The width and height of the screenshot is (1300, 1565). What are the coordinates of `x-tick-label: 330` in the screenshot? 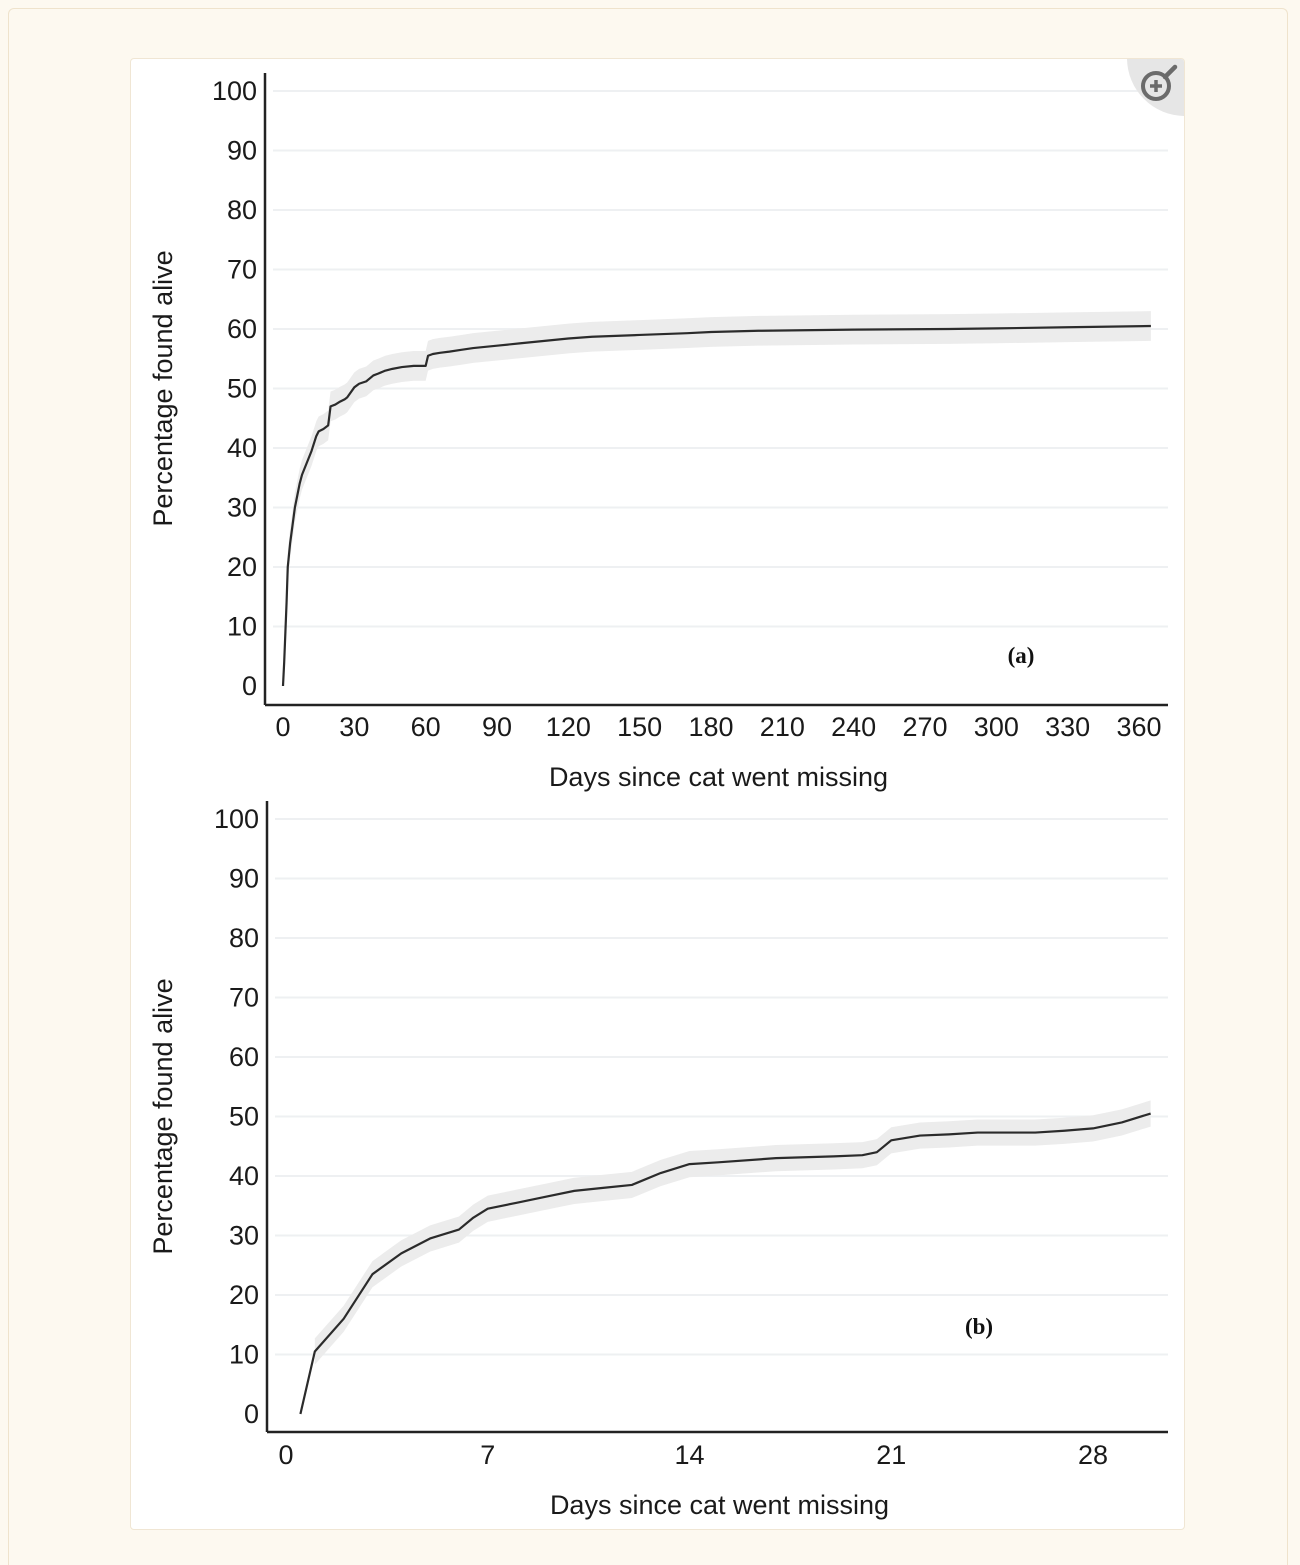 It's located at (1067, 727).